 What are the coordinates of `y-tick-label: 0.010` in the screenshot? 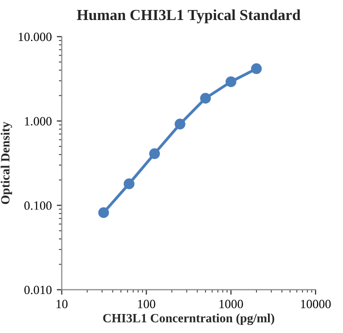 It's located at (38, 290).